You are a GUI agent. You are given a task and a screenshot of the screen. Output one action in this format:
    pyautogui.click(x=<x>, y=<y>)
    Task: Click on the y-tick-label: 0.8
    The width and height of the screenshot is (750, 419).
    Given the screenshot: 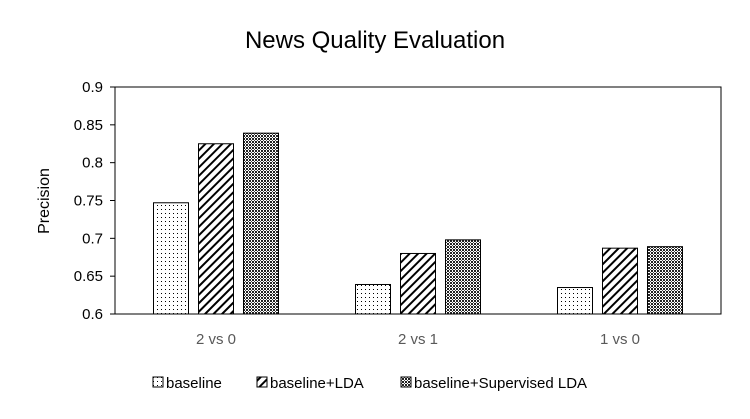 What is the action you would take?
    pyautogui.click(x=92, y=163)
    